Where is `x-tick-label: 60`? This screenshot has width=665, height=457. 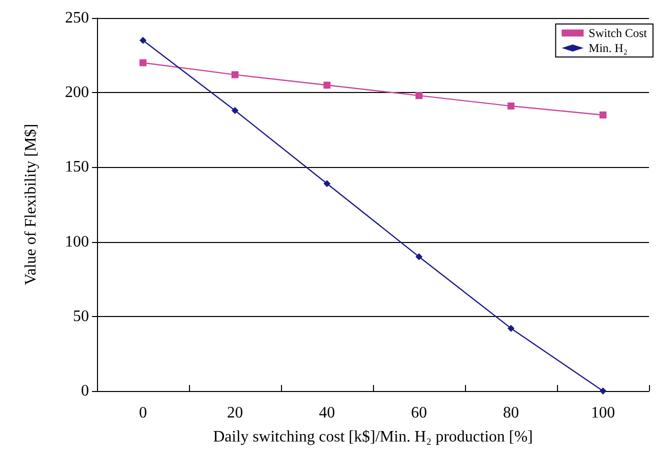 x-tick-label: 60 is located at coordinates (419, 413).